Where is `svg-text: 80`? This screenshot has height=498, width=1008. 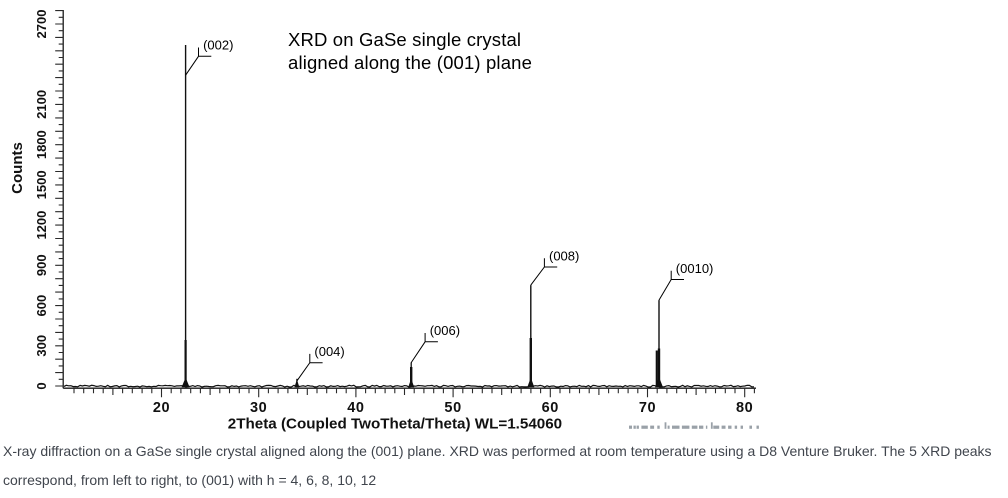 svg-text: 80 is located at coordinates (744, 408).